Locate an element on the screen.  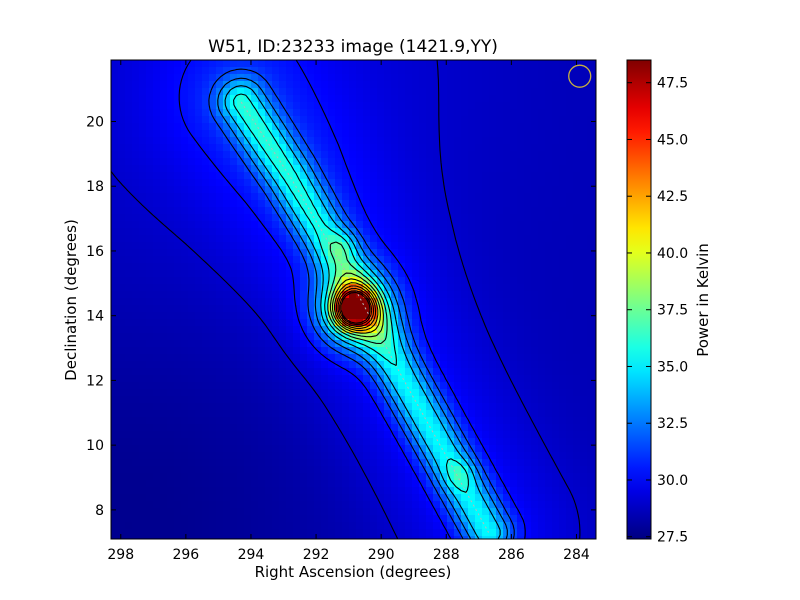
x-tick-label: 288 is located at coordinates (446, 555).